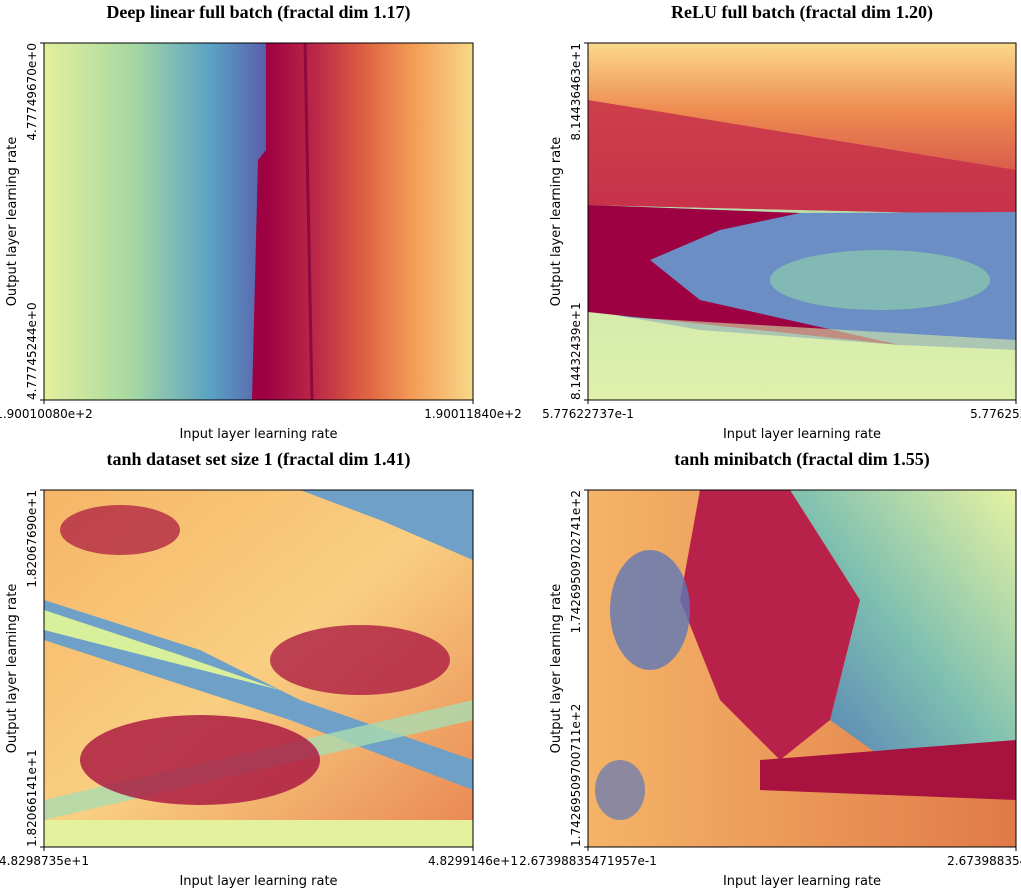  I want to click on x-tick-label: 5.77625590e-1, so click(995, 414).